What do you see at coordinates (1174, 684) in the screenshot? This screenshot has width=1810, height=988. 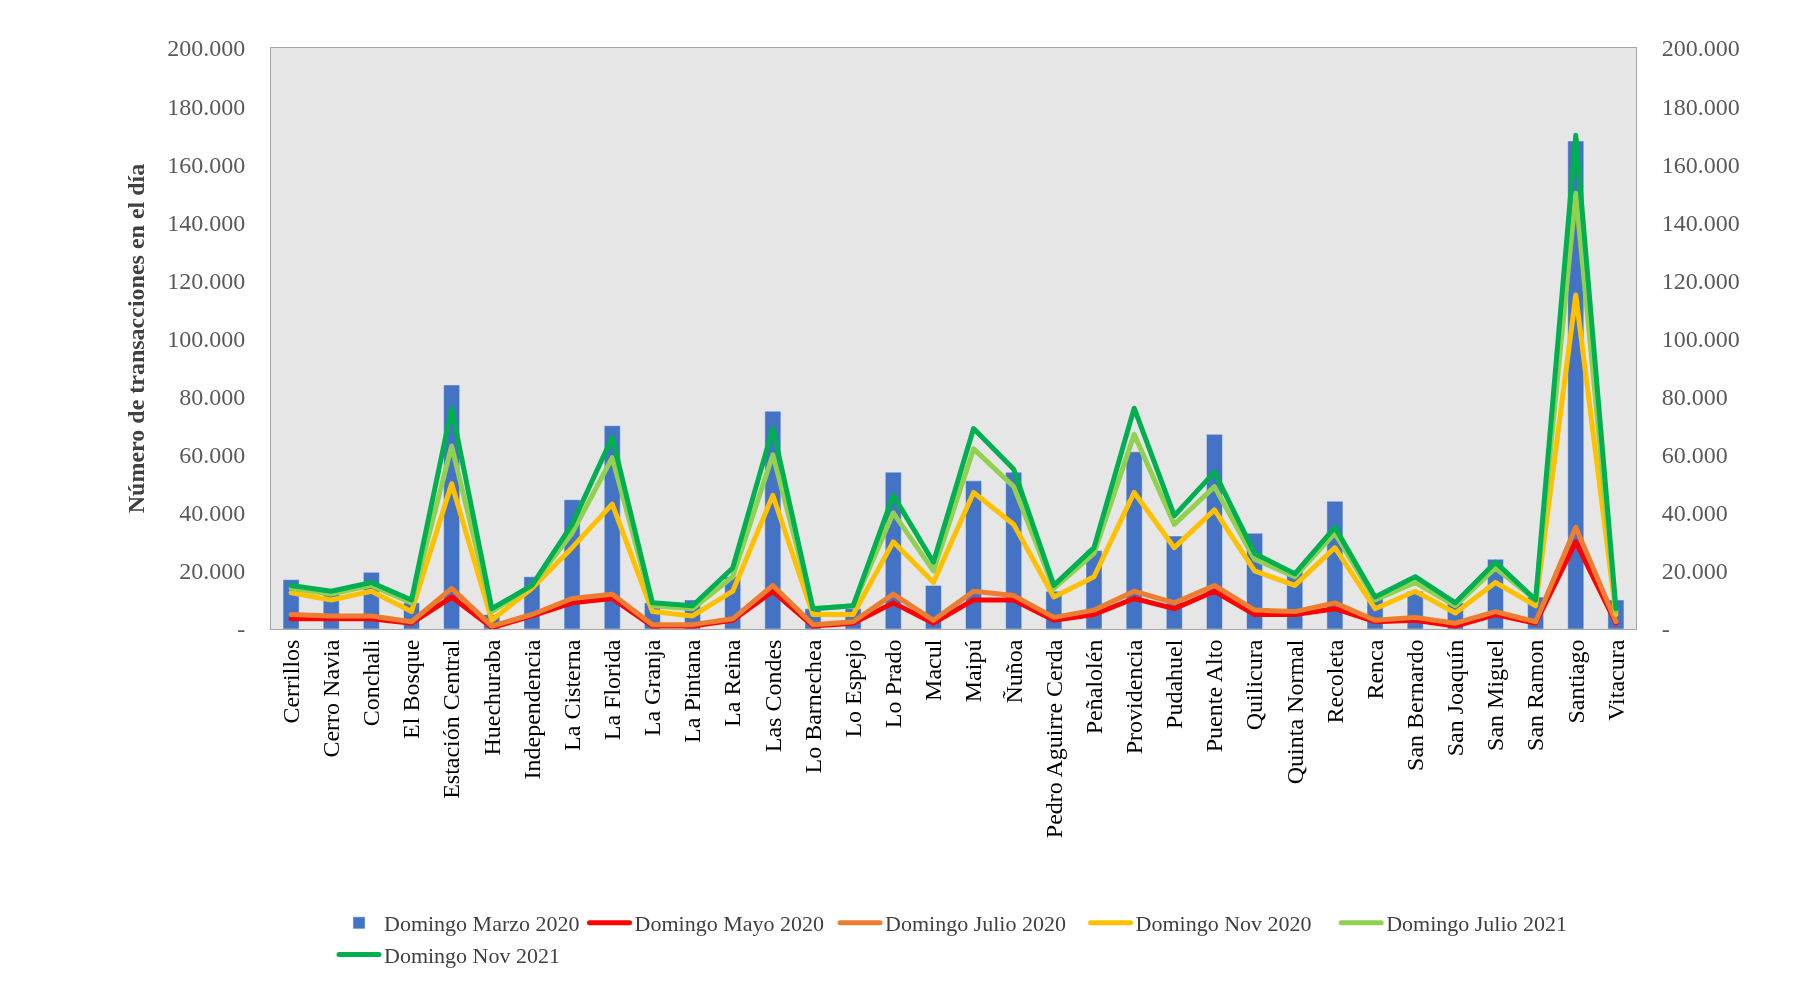 I see `x-tick-label: Pudahuel` at bounding box center [1174, 684].